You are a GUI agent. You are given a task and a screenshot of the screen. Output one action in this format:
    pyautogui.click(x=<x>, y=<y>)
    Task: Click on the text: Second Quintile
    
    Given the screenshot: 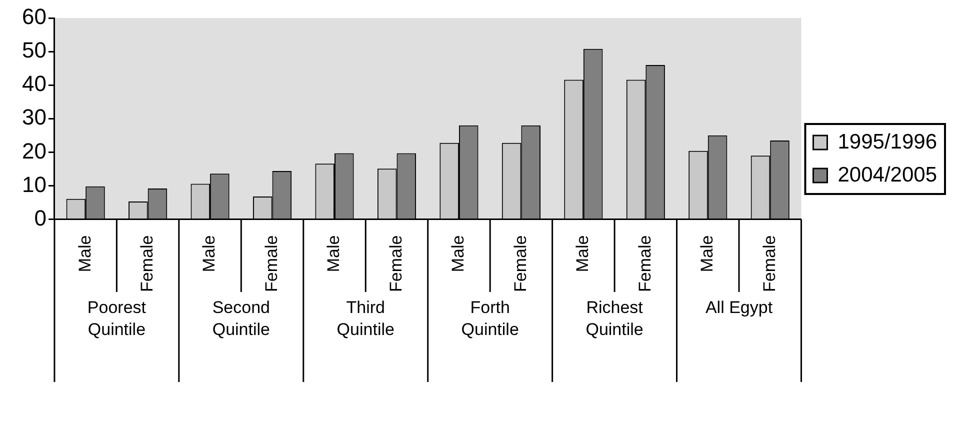 What is the action you would take?
    pyautogui.click(x=241, y=319)
    